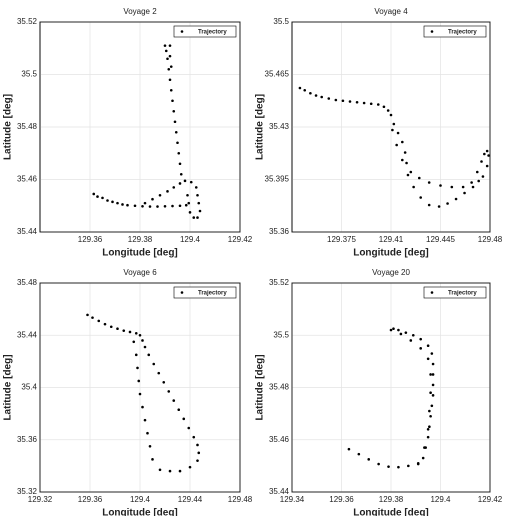  Describe the element at coordinates (391, 272) in the screenshot. I see `chart-title: Voyage 20` at that location.